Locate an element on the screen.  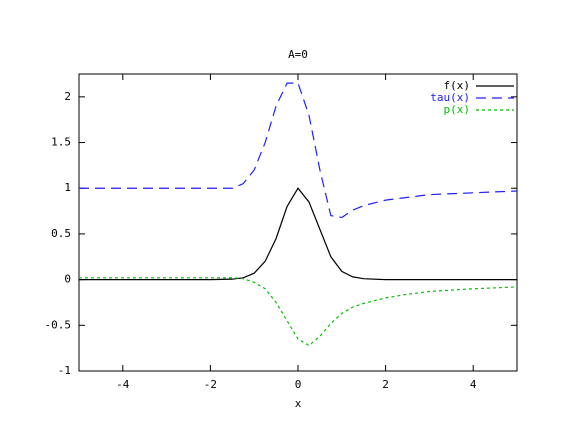
chart-title: A=0 is located at coordinates (298, 54).